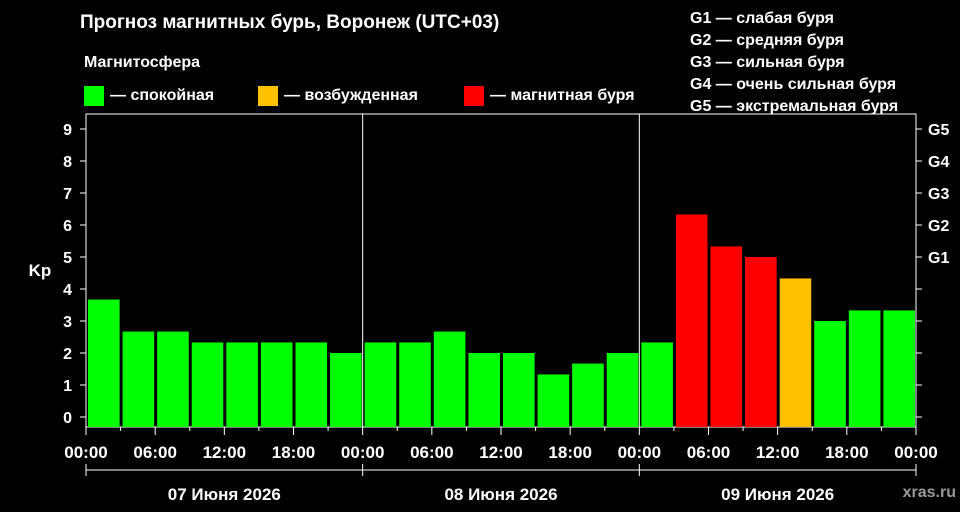 This screenshot has height=512, width=960. What do you see at coordinates (474, 96) in the screenshot?
I see `legend-swatch-storm` at bounding box center [474, 96].